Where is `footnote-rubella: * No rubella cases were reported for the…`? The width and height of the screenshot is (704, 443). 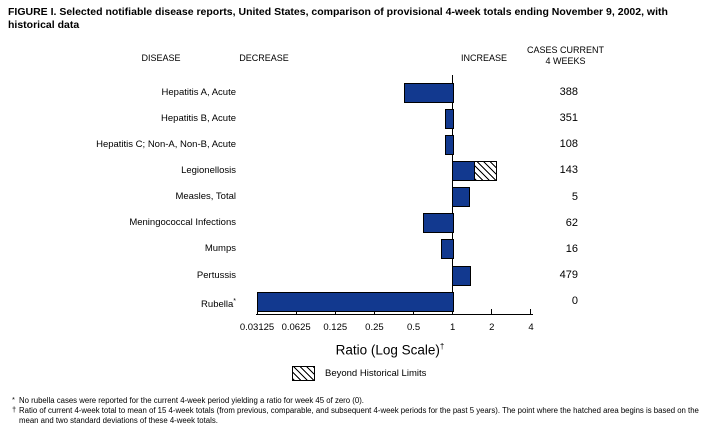 footnote-rubella: * No rubella cases were reported for the… is located at coordinates (355, 400).